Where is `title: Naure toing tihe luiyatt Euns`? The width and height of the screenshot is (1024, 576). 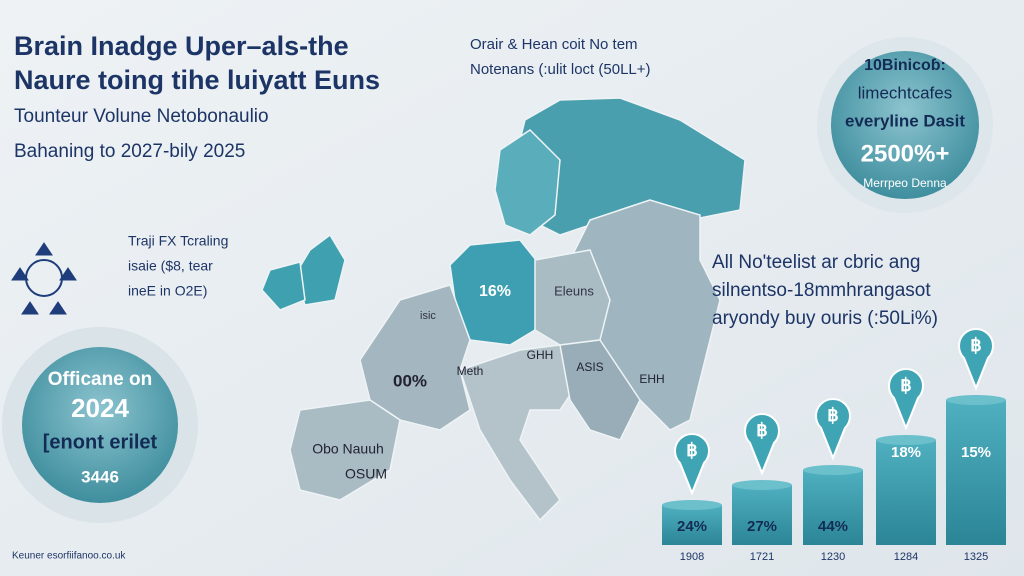
title: Naure toing tihe luiyatt Euns is located at coordinates (197, 80).